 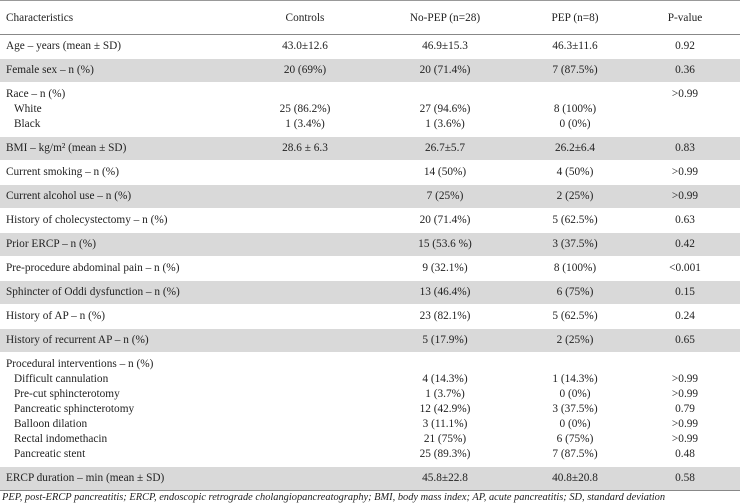 I want to click on table-cell: 4 (14.3%), so click(x=445, y=379).